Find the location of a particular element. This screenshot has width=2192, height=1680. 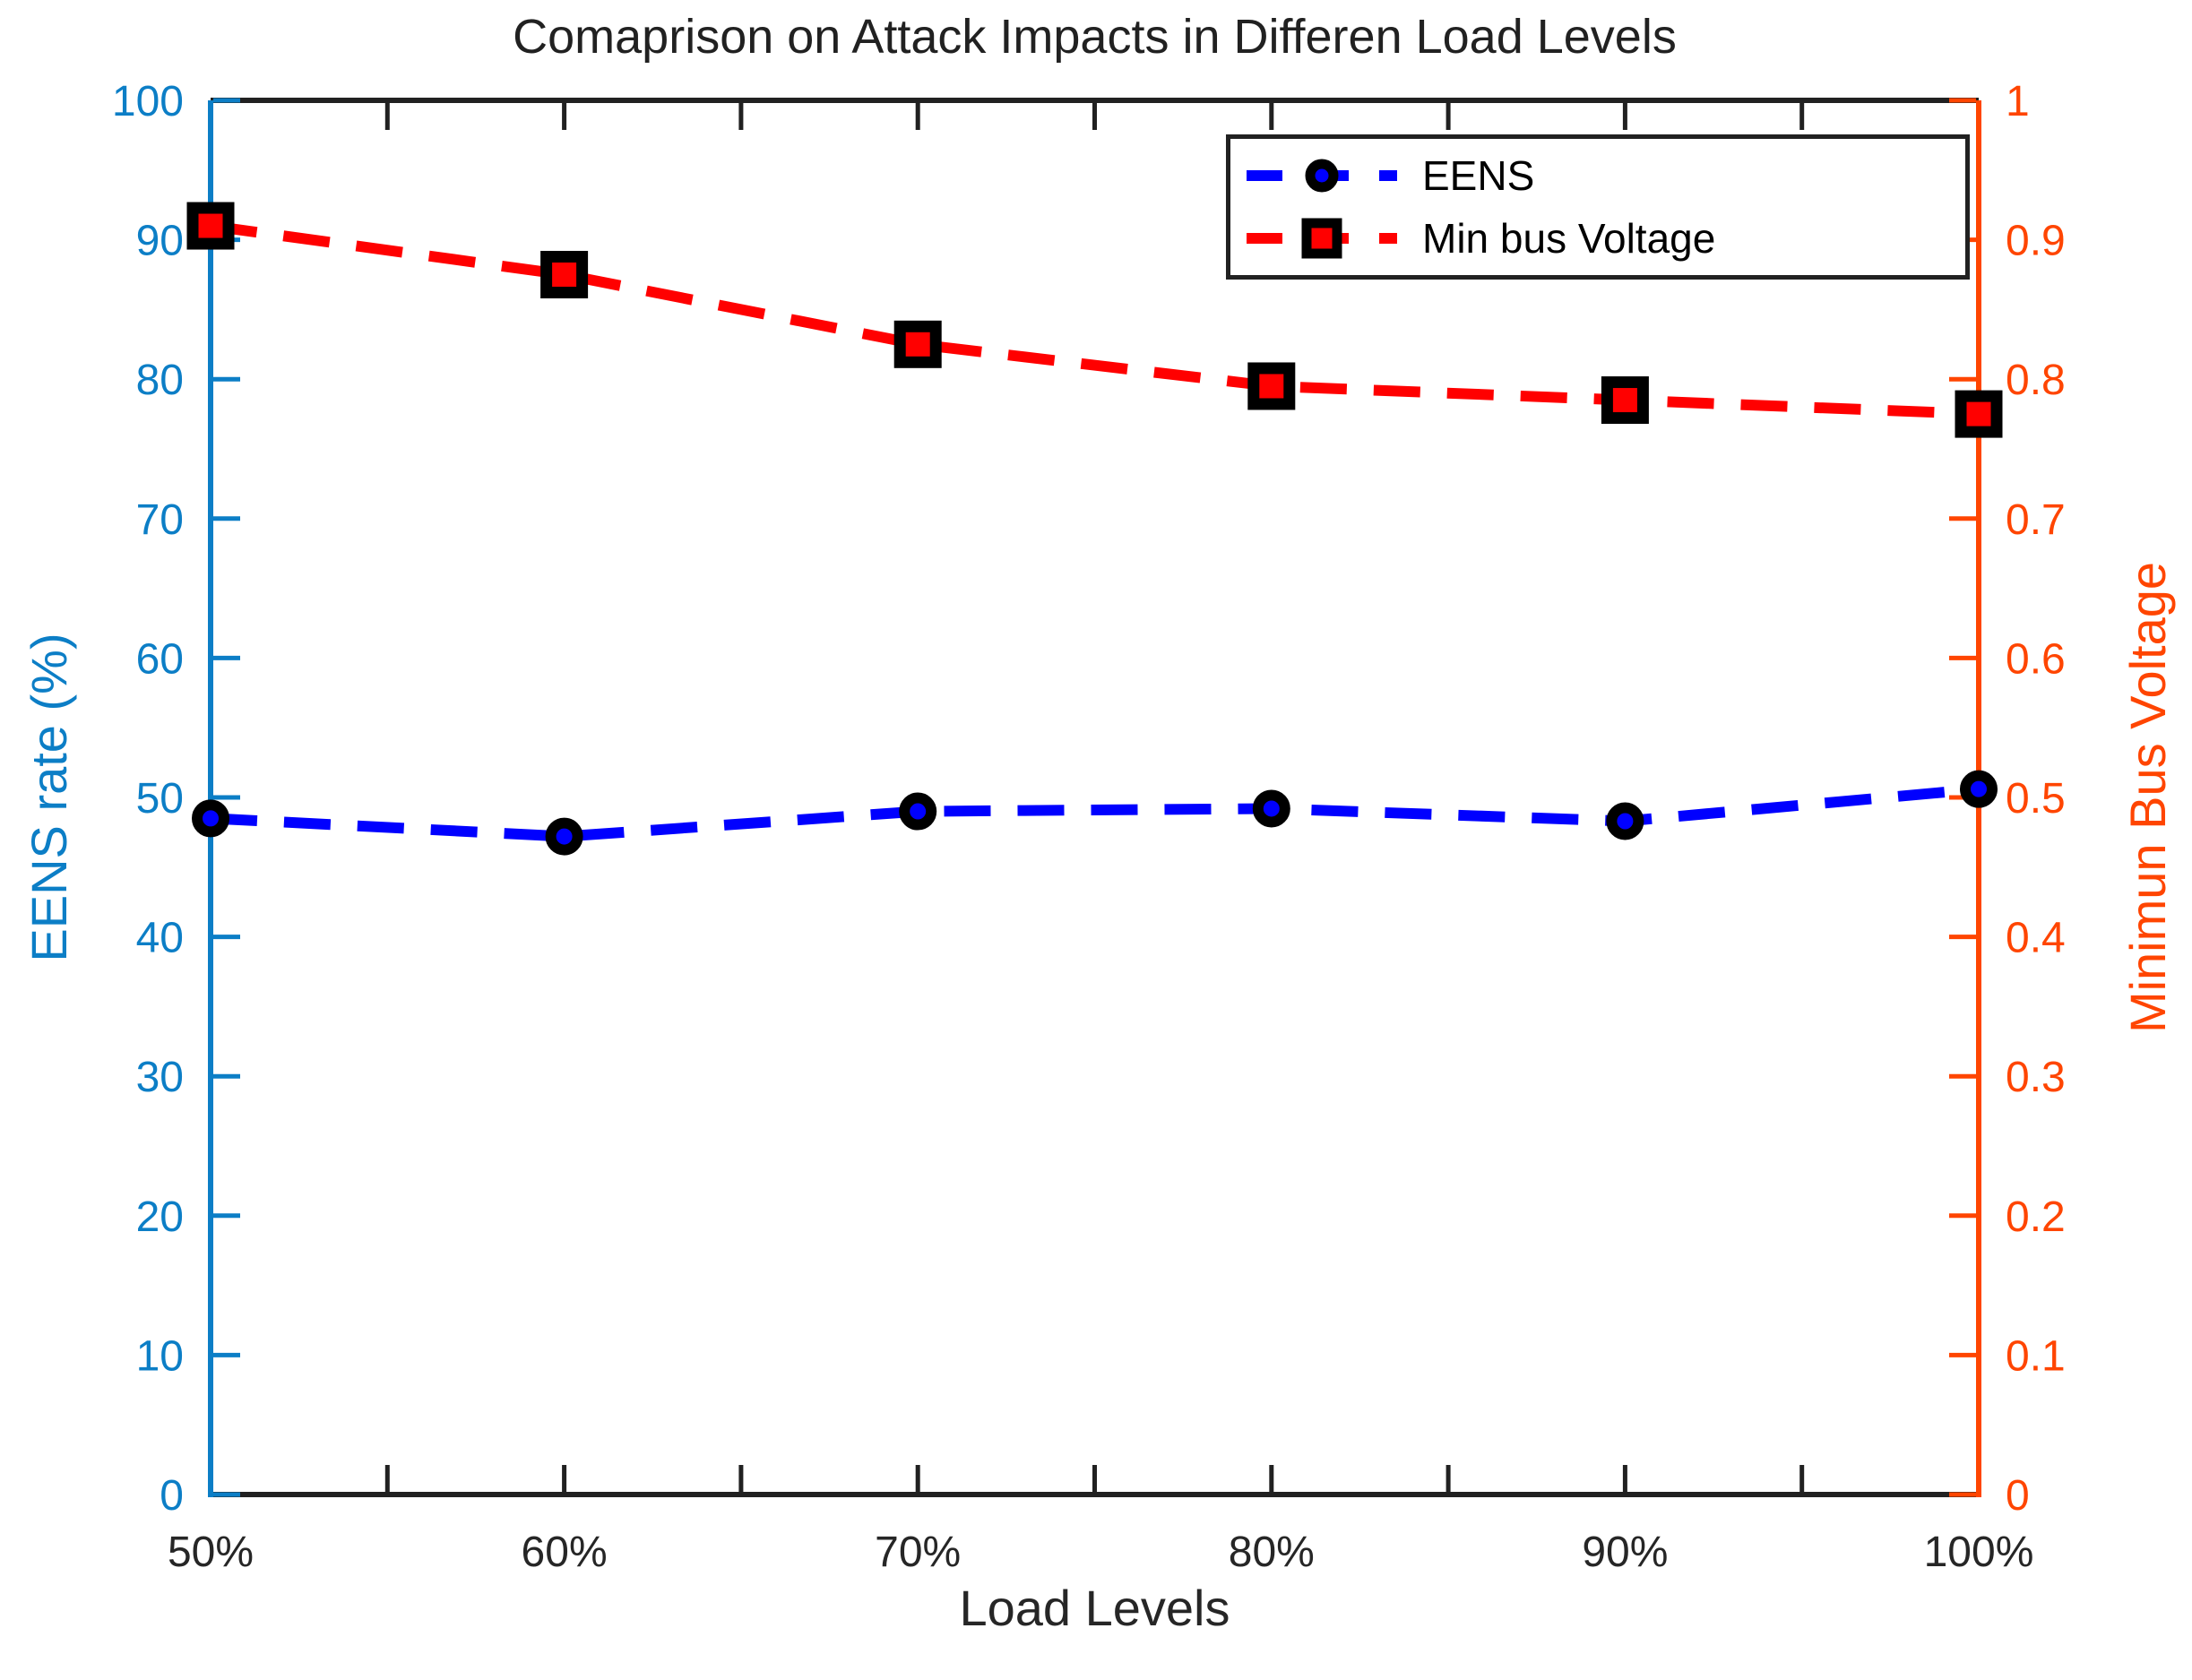

y-right-tick-label: 1 is located at coordinates (2018, 101).